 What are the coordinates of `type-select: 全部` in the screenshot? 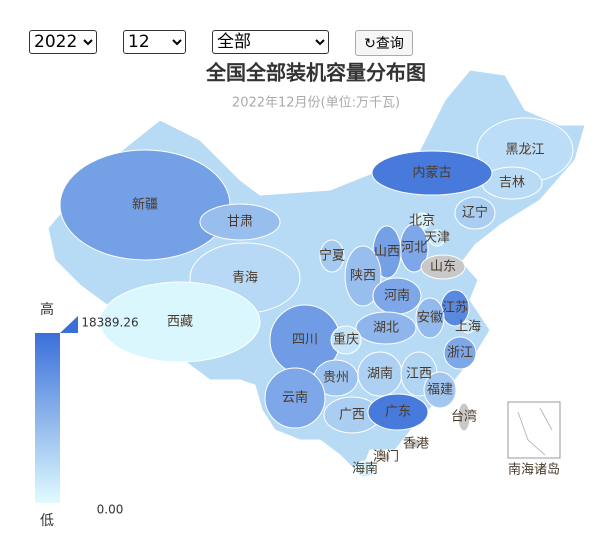 It's located at (270, 42).